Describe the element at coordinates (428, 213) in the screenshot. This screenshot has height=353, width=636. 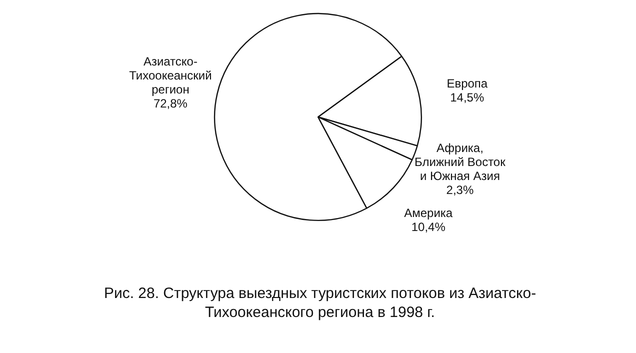
I see `slice-label: Америка` at that location.